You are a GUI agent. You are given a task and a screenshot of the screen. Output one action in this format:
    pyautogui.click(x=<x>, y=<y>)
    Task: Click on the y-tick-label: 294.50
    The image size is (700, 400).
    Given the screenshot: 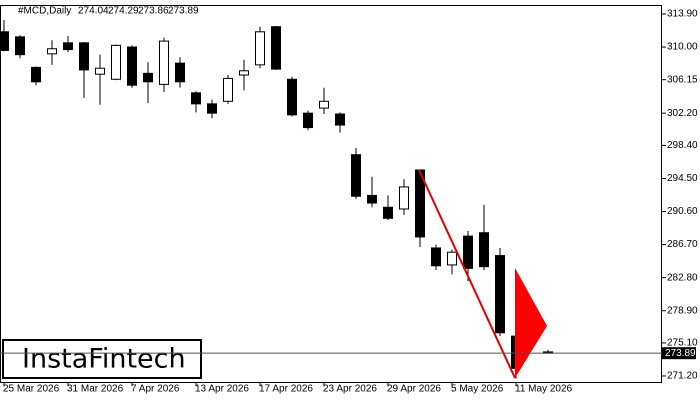 What is the action you would take?
    pyautogui.click(x=682, y=178)
    